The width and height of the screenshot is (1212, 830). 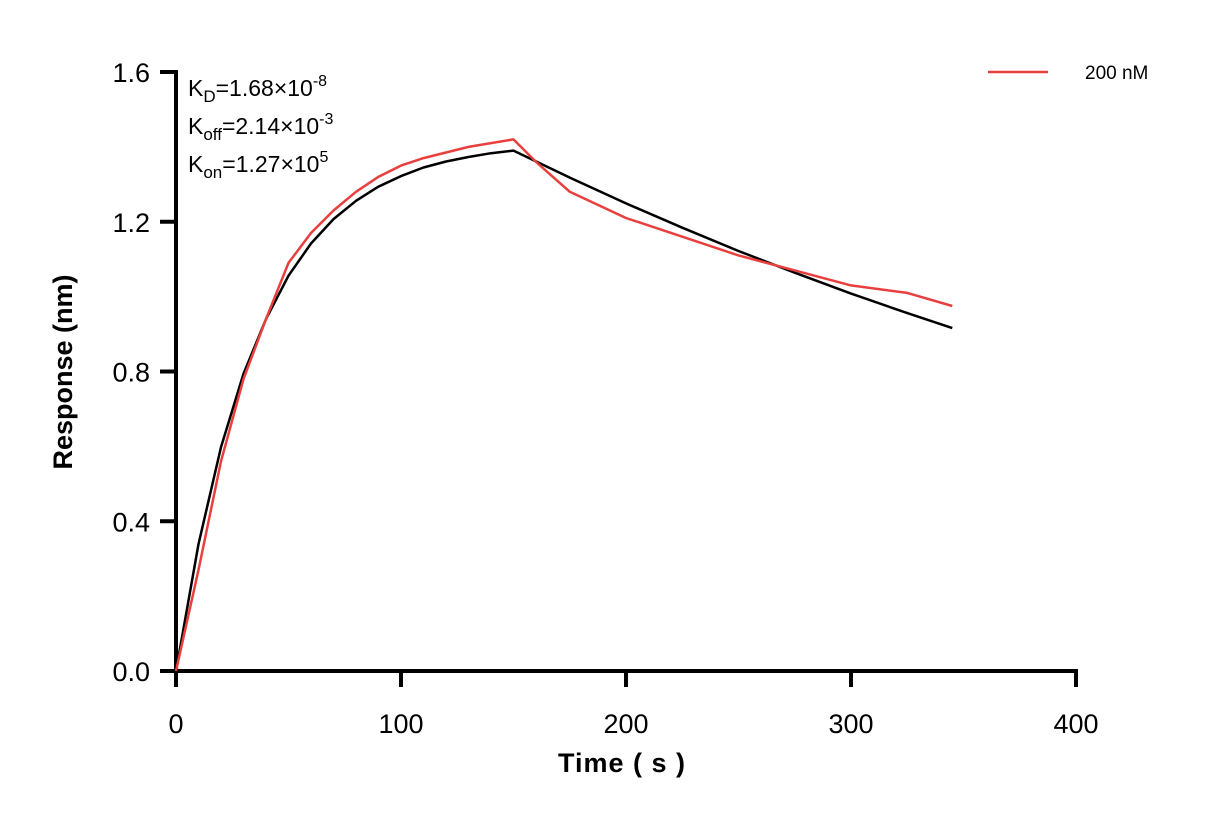 I want to click on y-tick-label: 1.2, so click(x=131, y=223).